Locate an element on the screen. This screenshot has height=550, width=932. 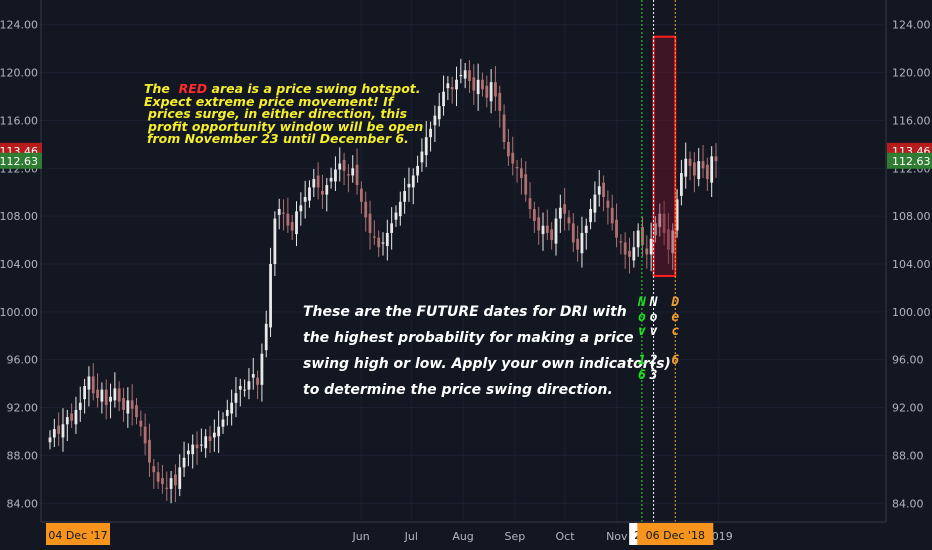
y-tick-label-left: 92.00 is located at coordinates (23, 408).